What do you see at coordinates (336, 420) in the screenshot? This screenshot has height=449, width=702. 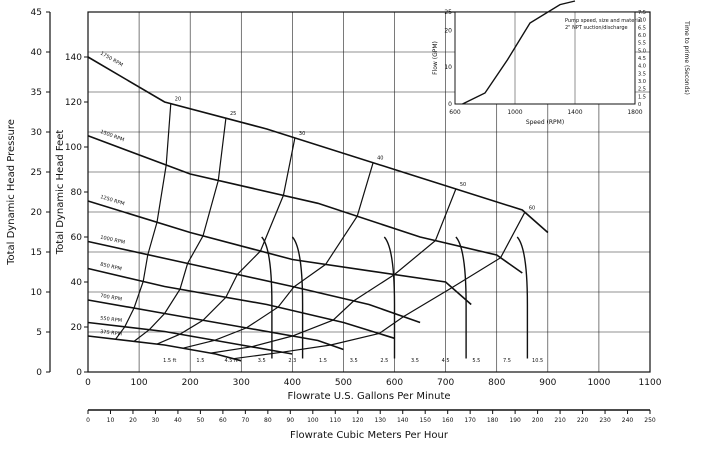 I see `x2-tick-label: 110` at bounding box center [336, 420].